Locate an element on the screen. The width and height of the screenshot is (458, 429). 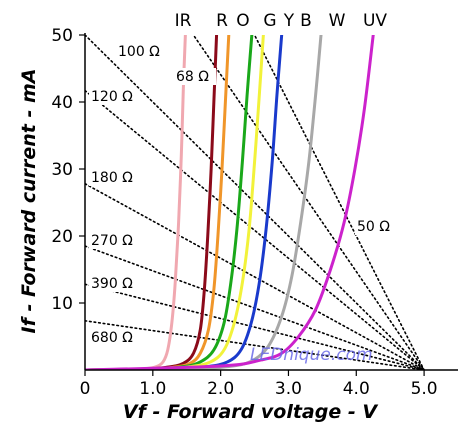
load-line-label-5: 390 Ω is located at coordinates (112, 284).